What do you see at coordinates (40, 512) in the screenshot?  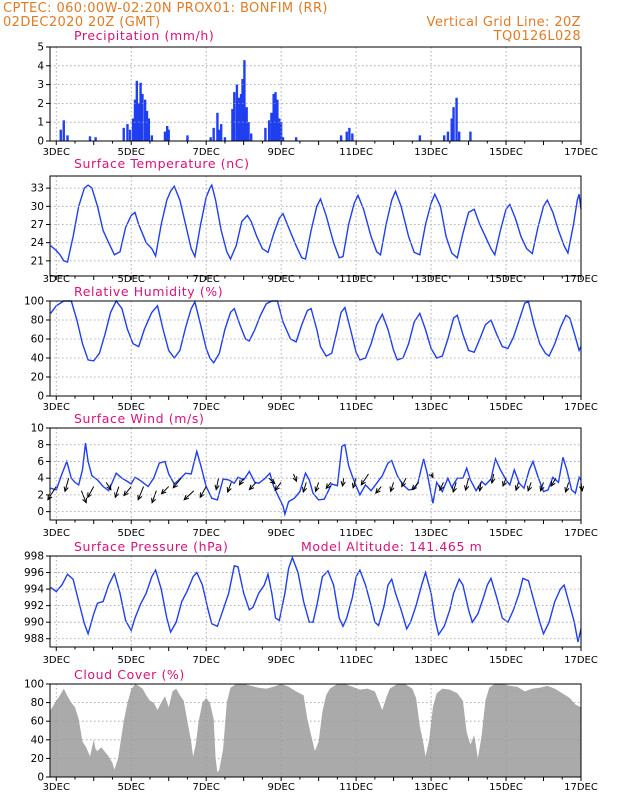 I see `y-tick-label: 0` at bounding box center [40, 512].